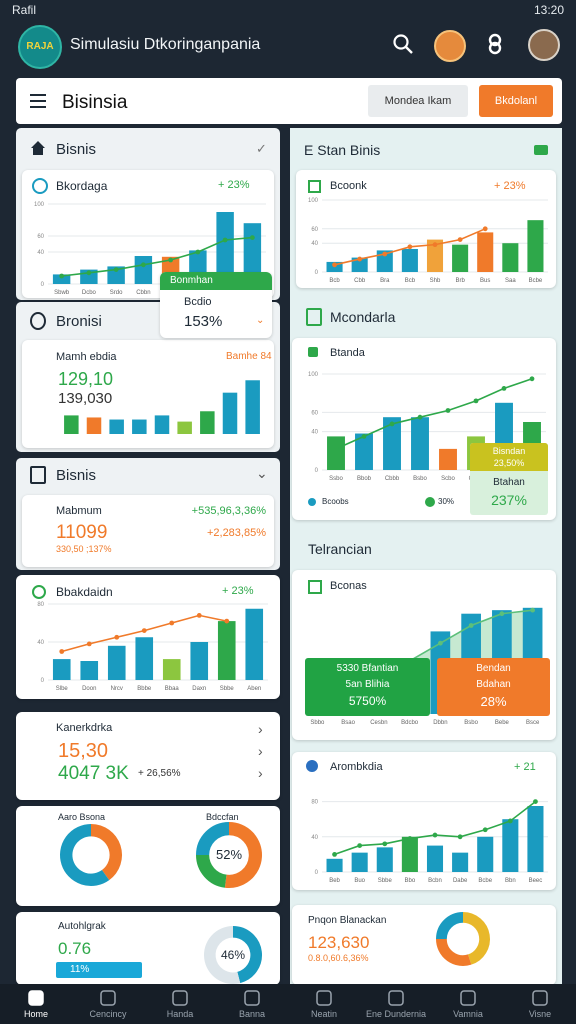  I want to click on primary-button: Bkdolanl, so click(516, 101).